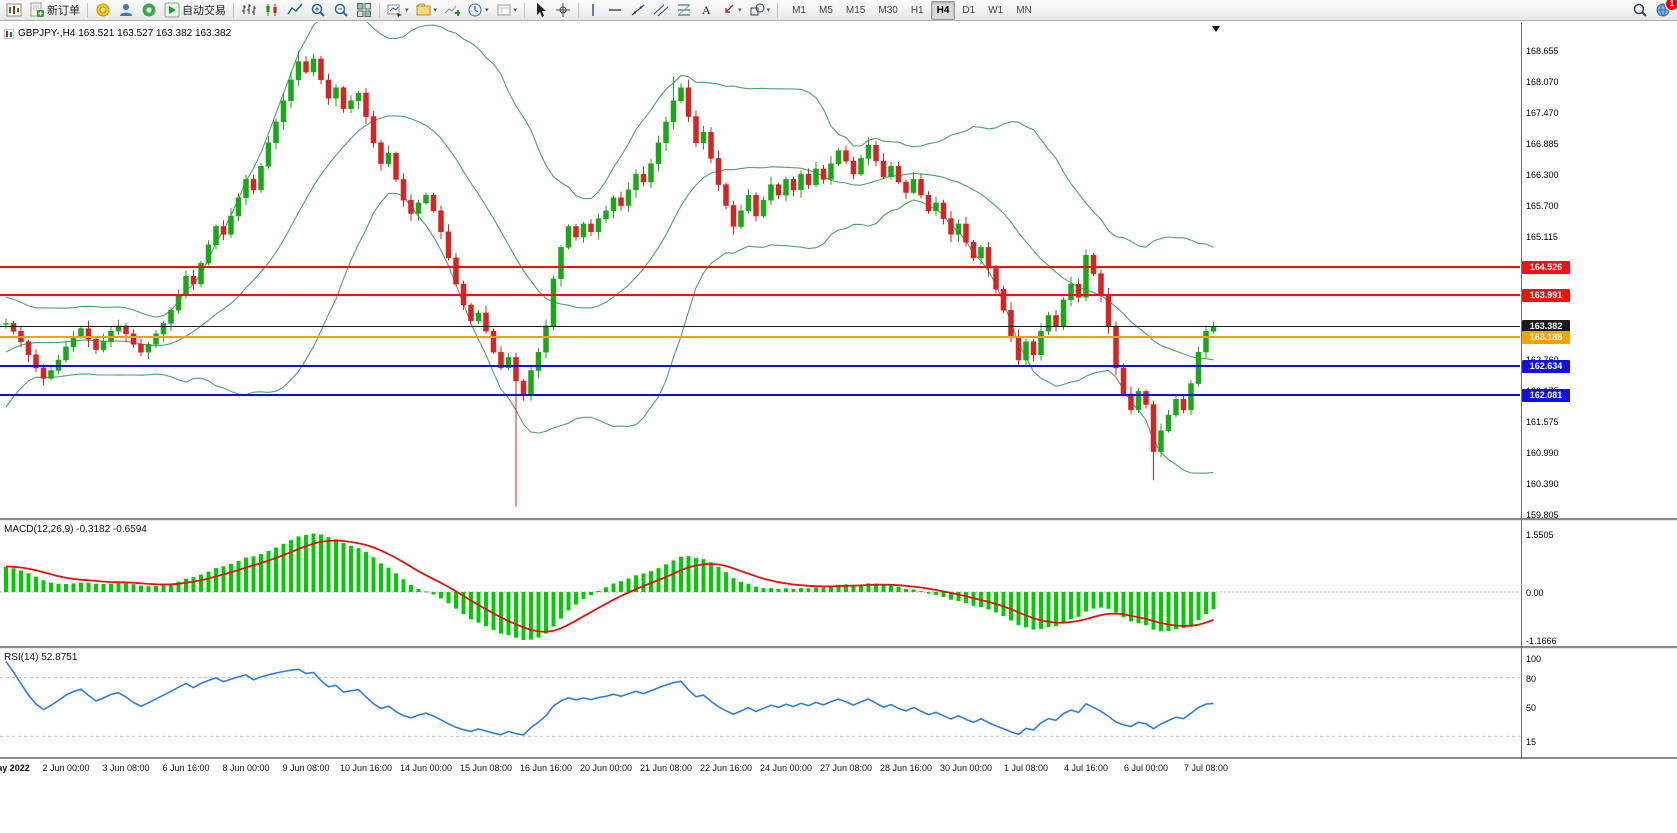  I want to click on indicators-button, so click(452, 10).